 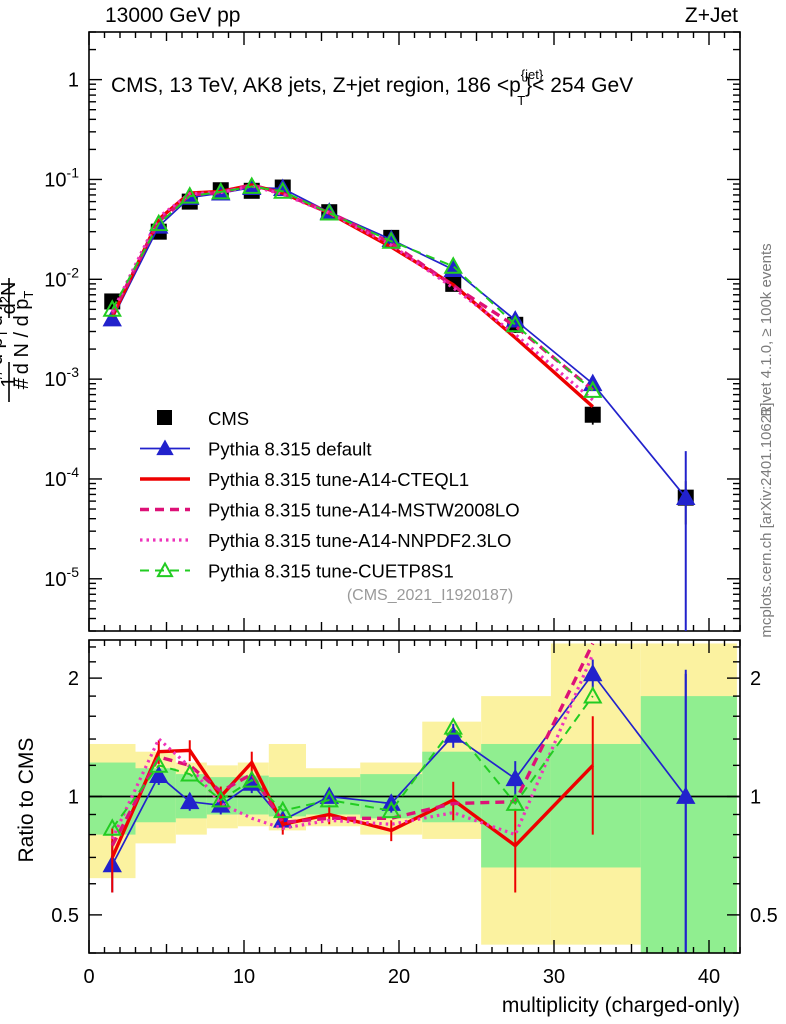 What do you see at coordinates (592, 414) in the screenshot?
I see `data-marker-square` at bounding box center [592, 414].